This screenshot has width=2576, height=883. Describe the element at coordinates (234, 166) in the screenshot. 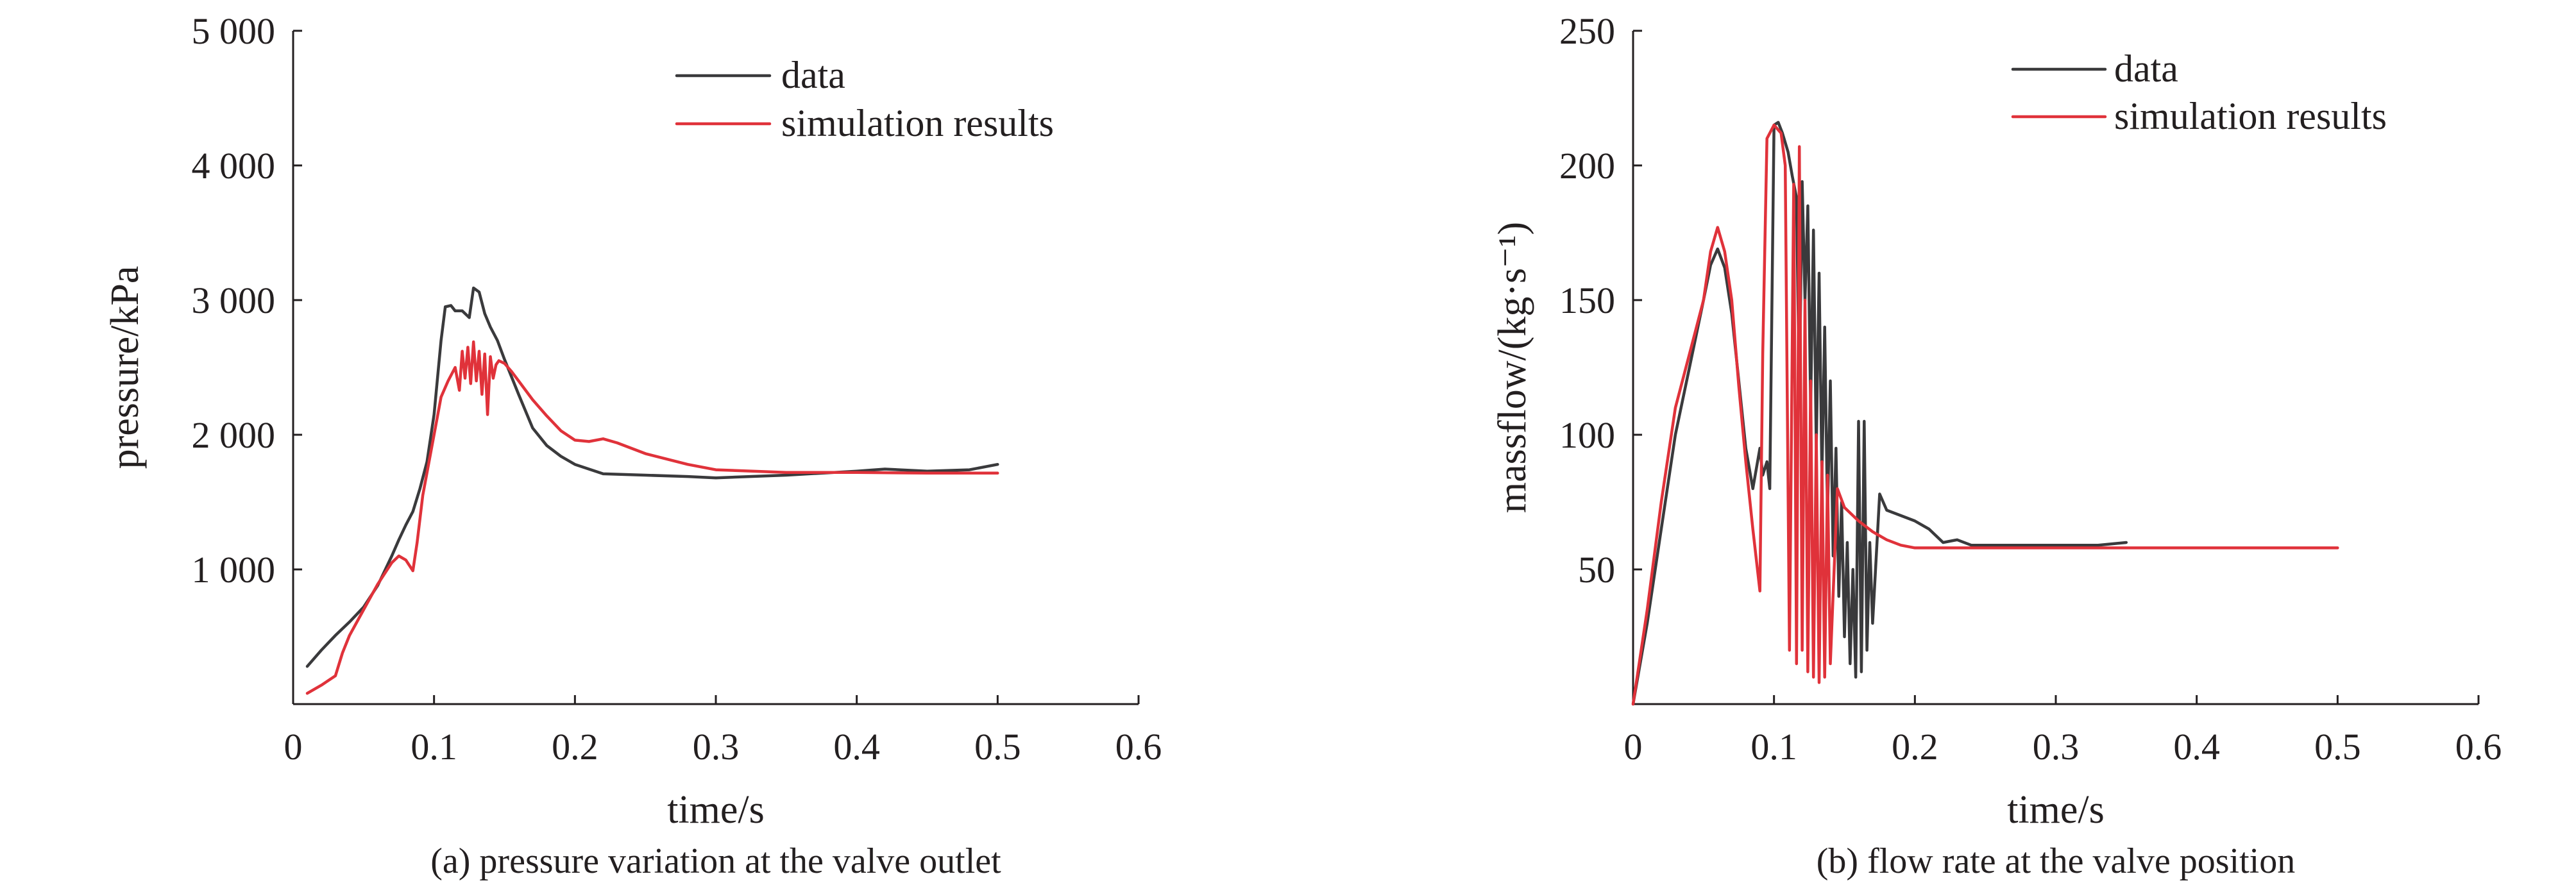

I see `chart-a-y-tick-label: 4 000` at that location.